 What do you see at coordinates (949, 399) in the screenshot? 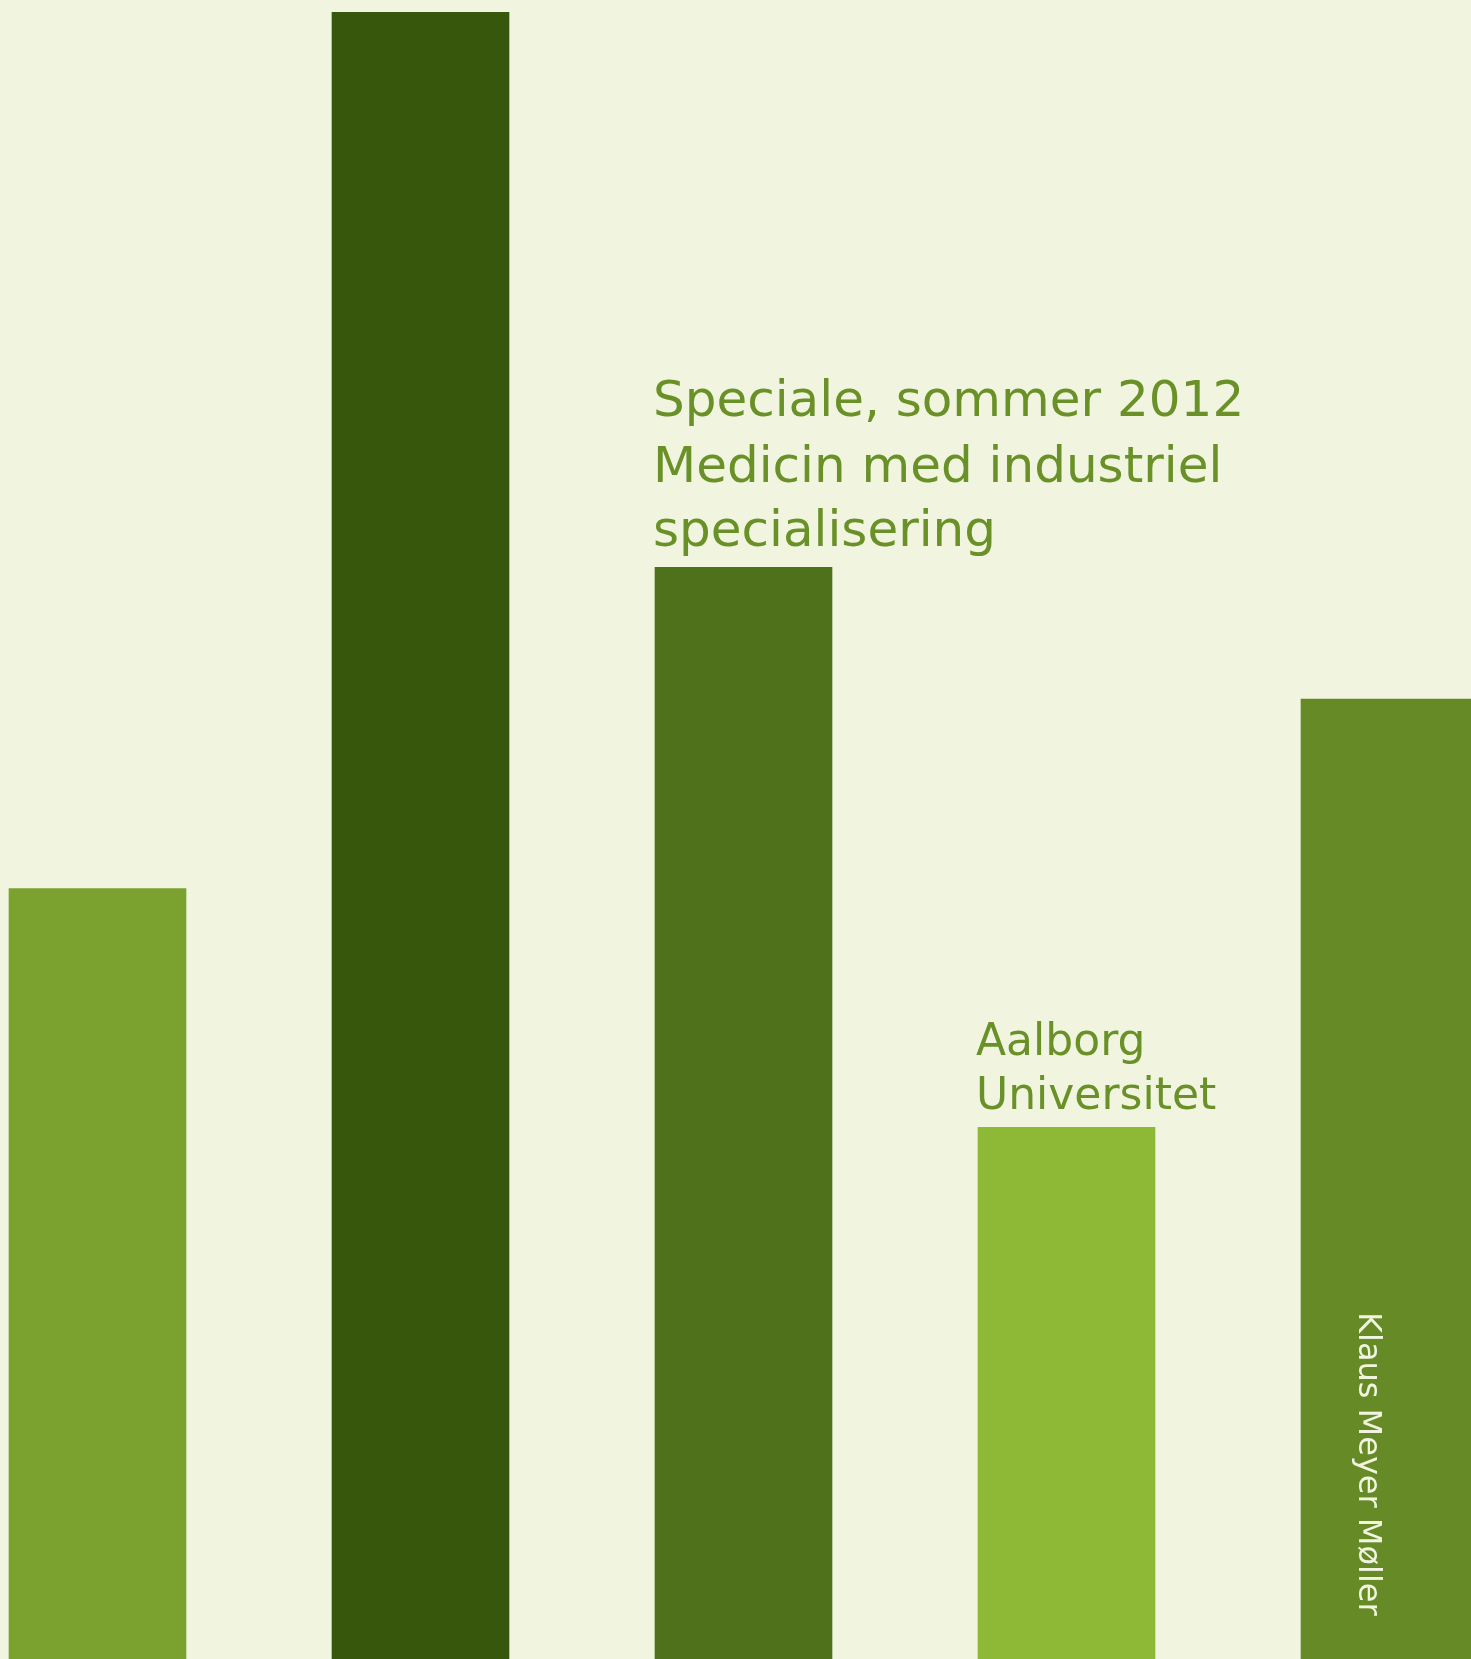
I see `text: Speciale, sommer 2012` at bounding box center [949, 399].